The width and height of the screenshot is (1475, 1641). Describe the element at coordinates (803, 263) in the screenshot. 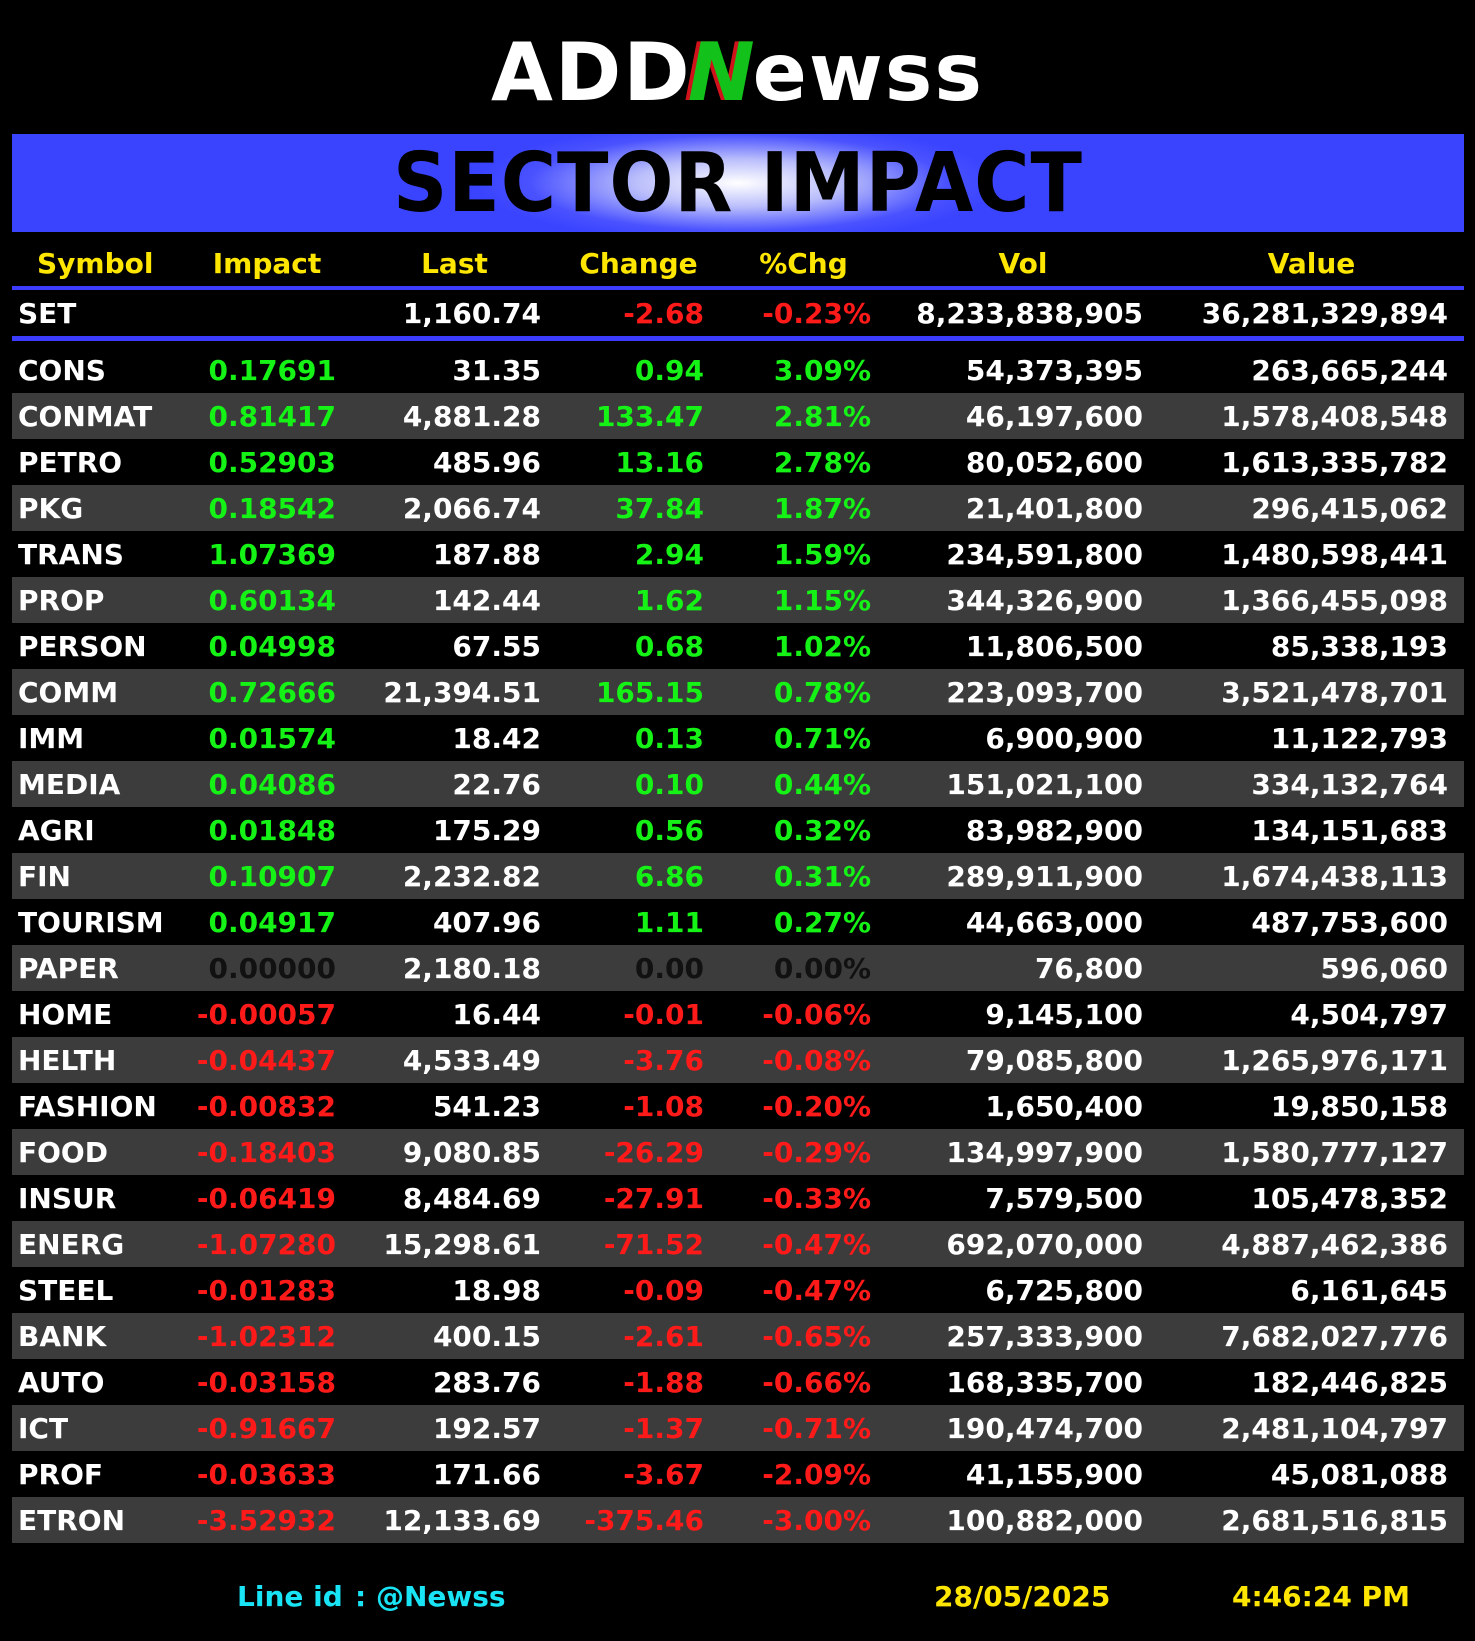

I see `header-pct-change: %Chg` at that location.